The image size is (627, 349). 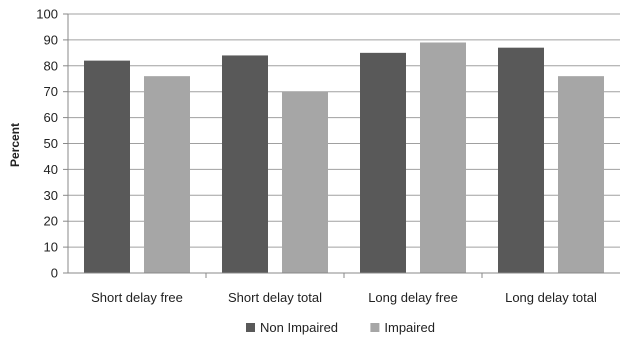 What do you see at coordinates (275, 297) in the screenshot?
I see `x-tick-label: Short delay total` at bounding box center [275, 297].